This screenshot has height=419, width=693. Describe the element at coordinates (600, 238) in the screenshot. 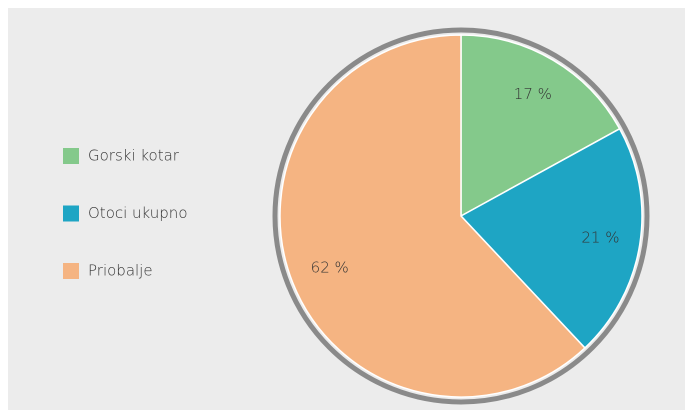

I see `data-label: 21 %` at that location.